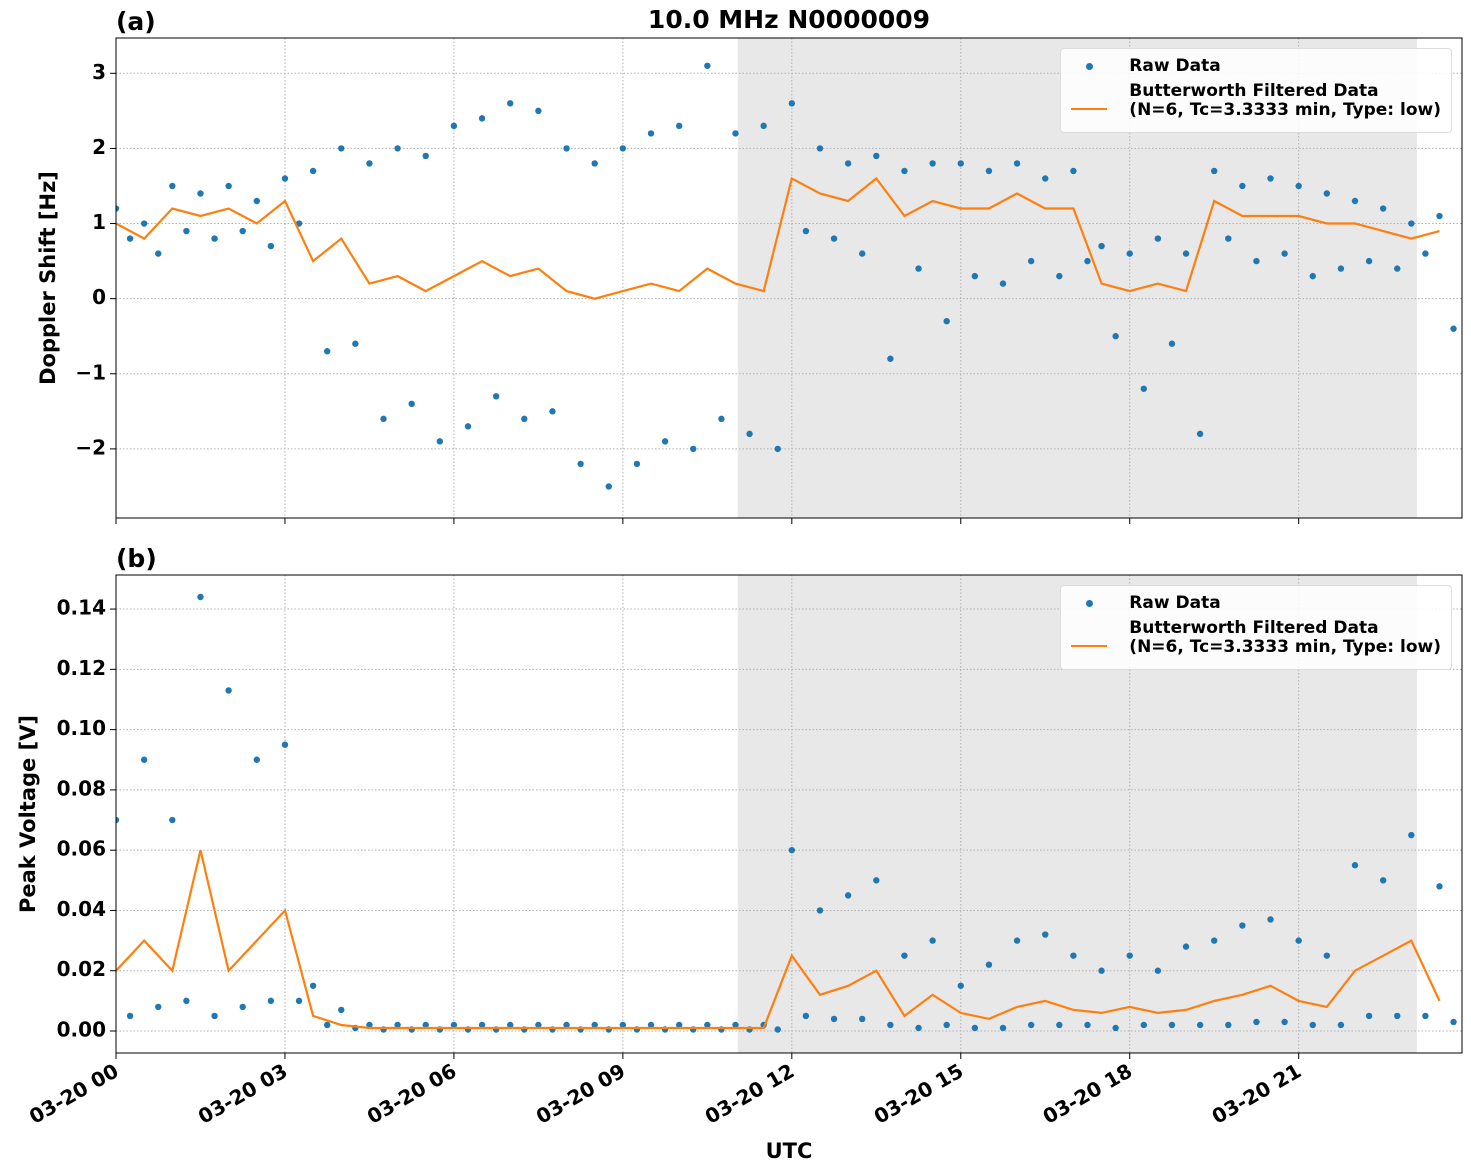 This screenshot has height=1176, width=1471. Describe the element at coordinates (90, 372) in the screenshot. I see `y-tick-label: −1` at that location.